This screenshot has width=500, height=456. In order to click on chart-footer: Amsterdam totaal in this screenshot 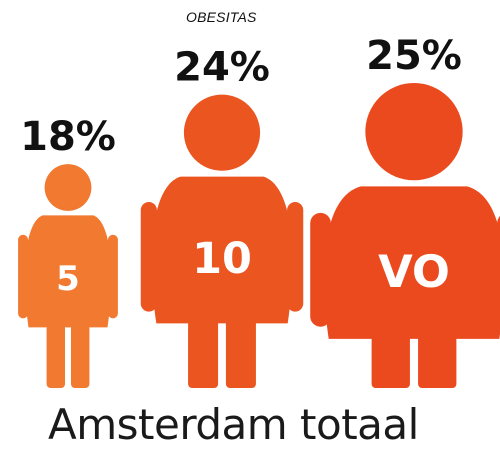, I will do `click(233, 424)`.